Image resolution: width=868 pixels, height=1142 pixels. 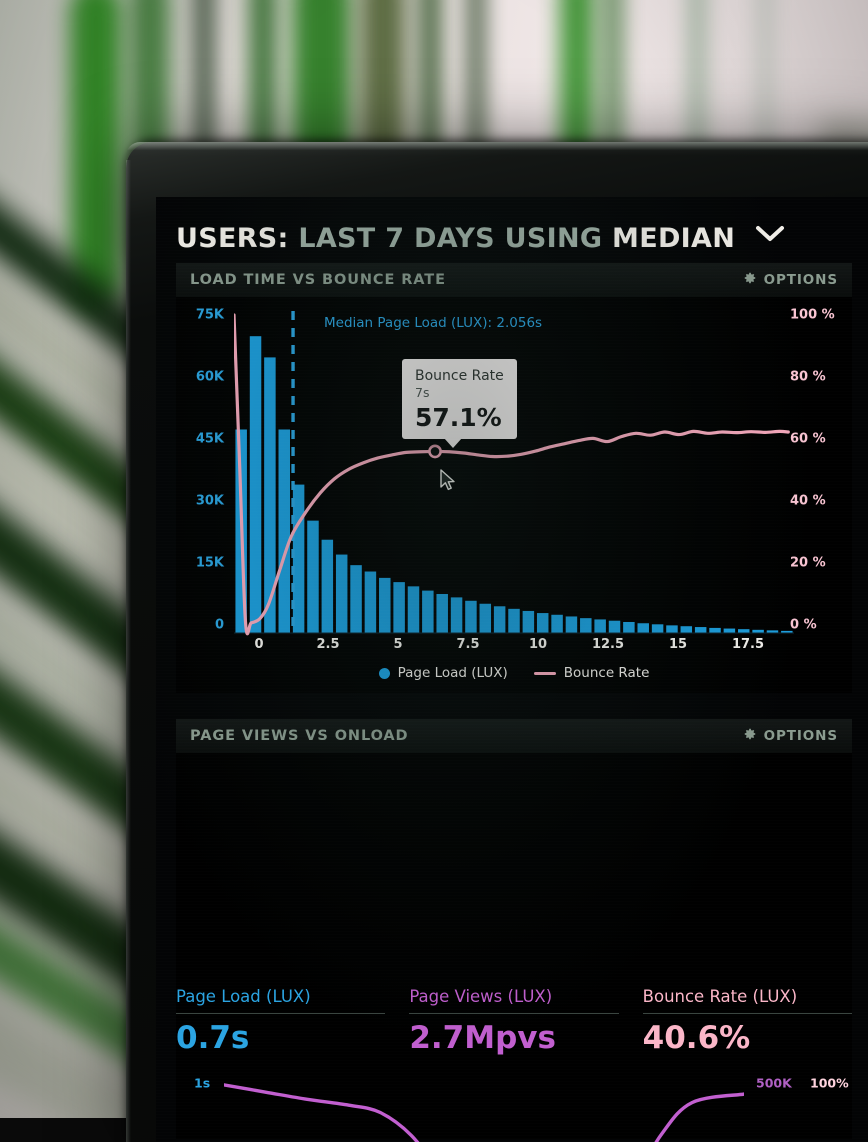 I want to click on panel2-options-button: OPTIONS, so click(x=790, y=736).